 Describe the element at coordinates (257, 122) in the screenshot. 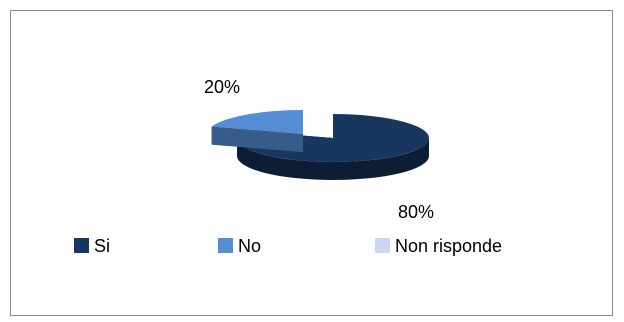

I see `pie-slice-no-top` at that location.